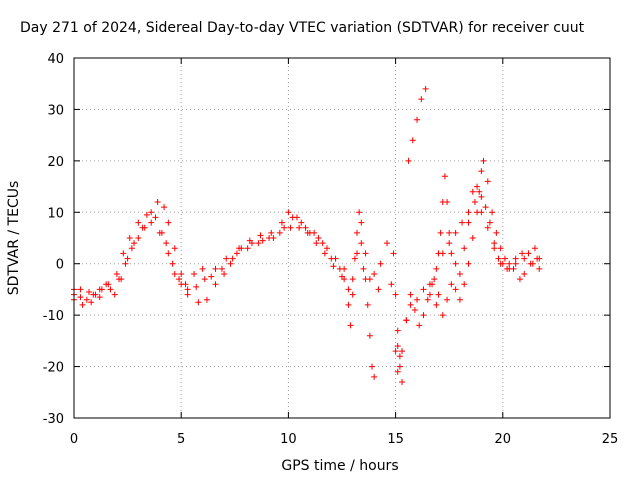 This screenshot has height=480, width=640. I want to click on x-tick-label: 15, so click(395, 439).